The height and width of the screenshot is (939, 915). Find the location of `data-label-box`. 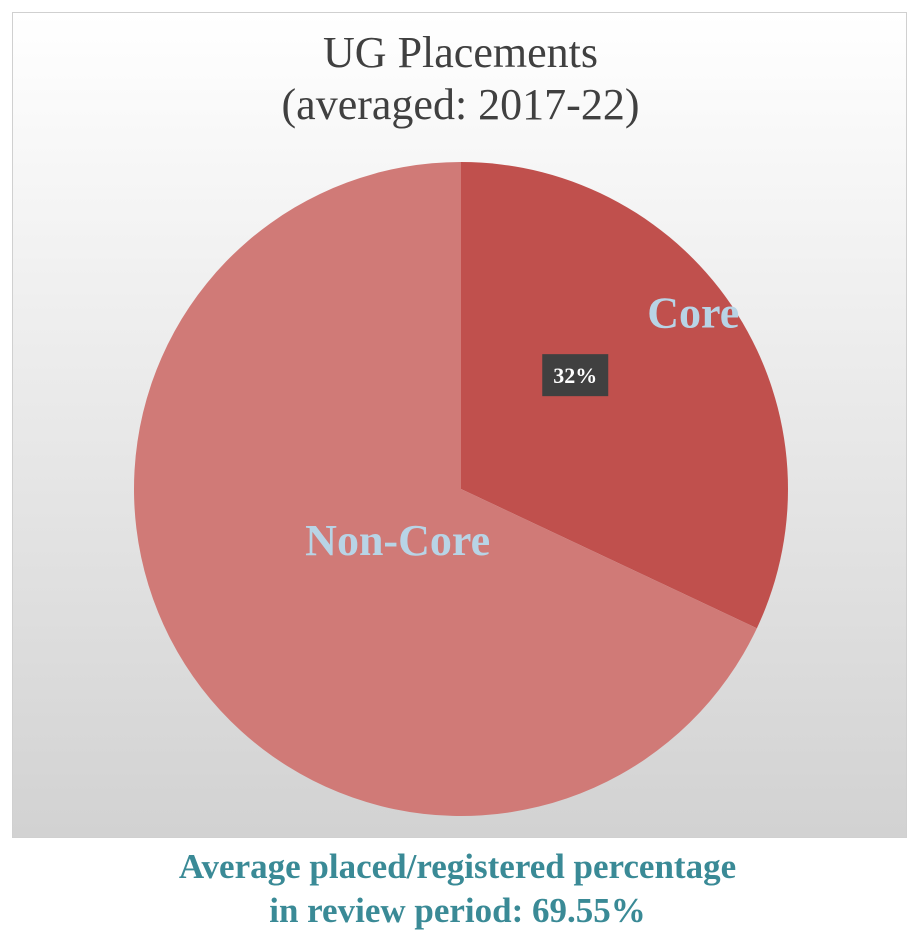

data-label-box is located at coordinates (575, 375).